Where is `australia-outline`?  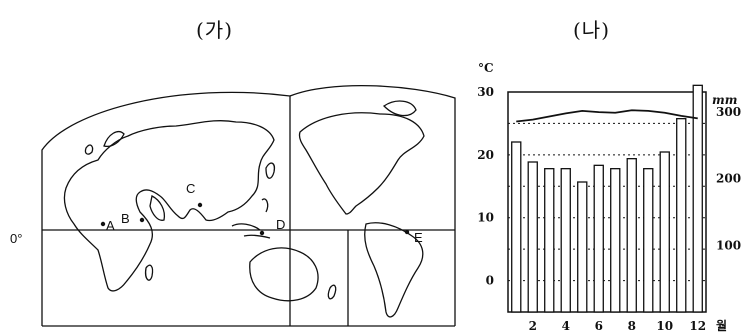
australia-outline is located at coordinates (284, 274).